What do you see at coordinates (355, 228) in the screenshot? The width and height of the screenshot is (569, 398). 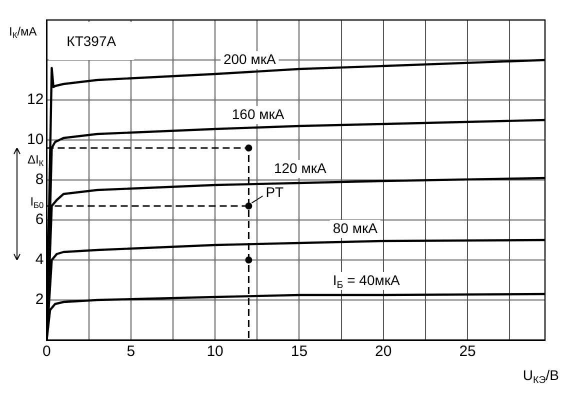 I see `series-label: 80 мкА` at bounding box center [355, 228].